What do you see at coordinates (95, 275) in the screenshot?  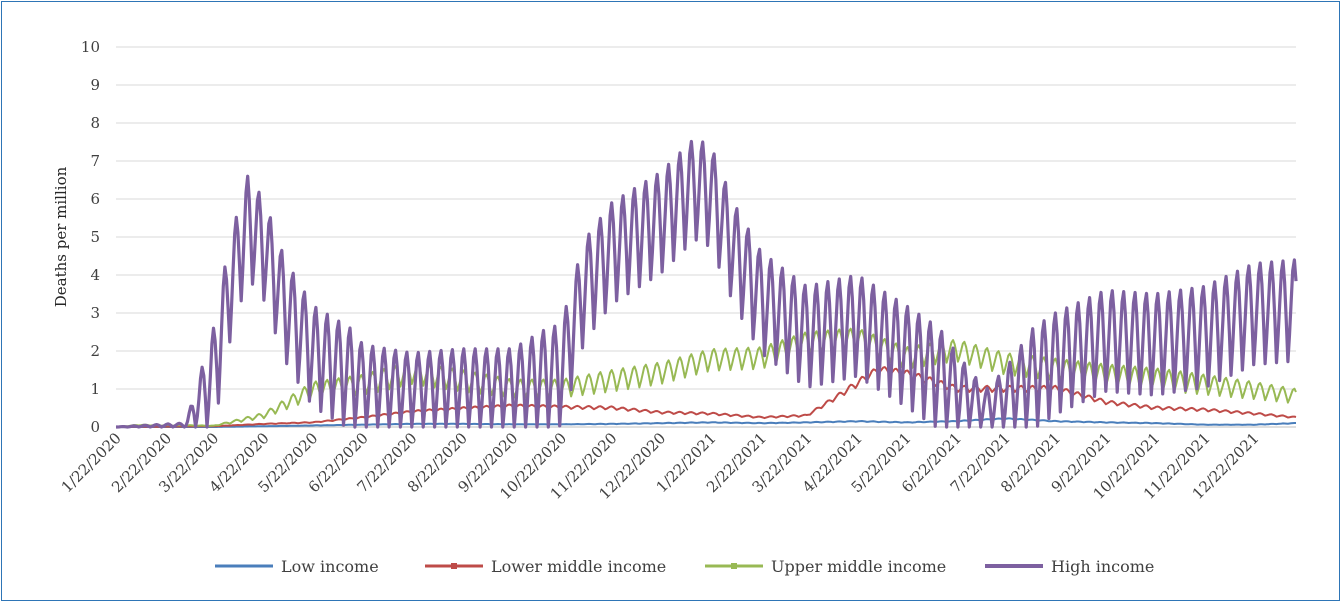 I see `y-tick-label: 4` at bounding box center [95, 275].